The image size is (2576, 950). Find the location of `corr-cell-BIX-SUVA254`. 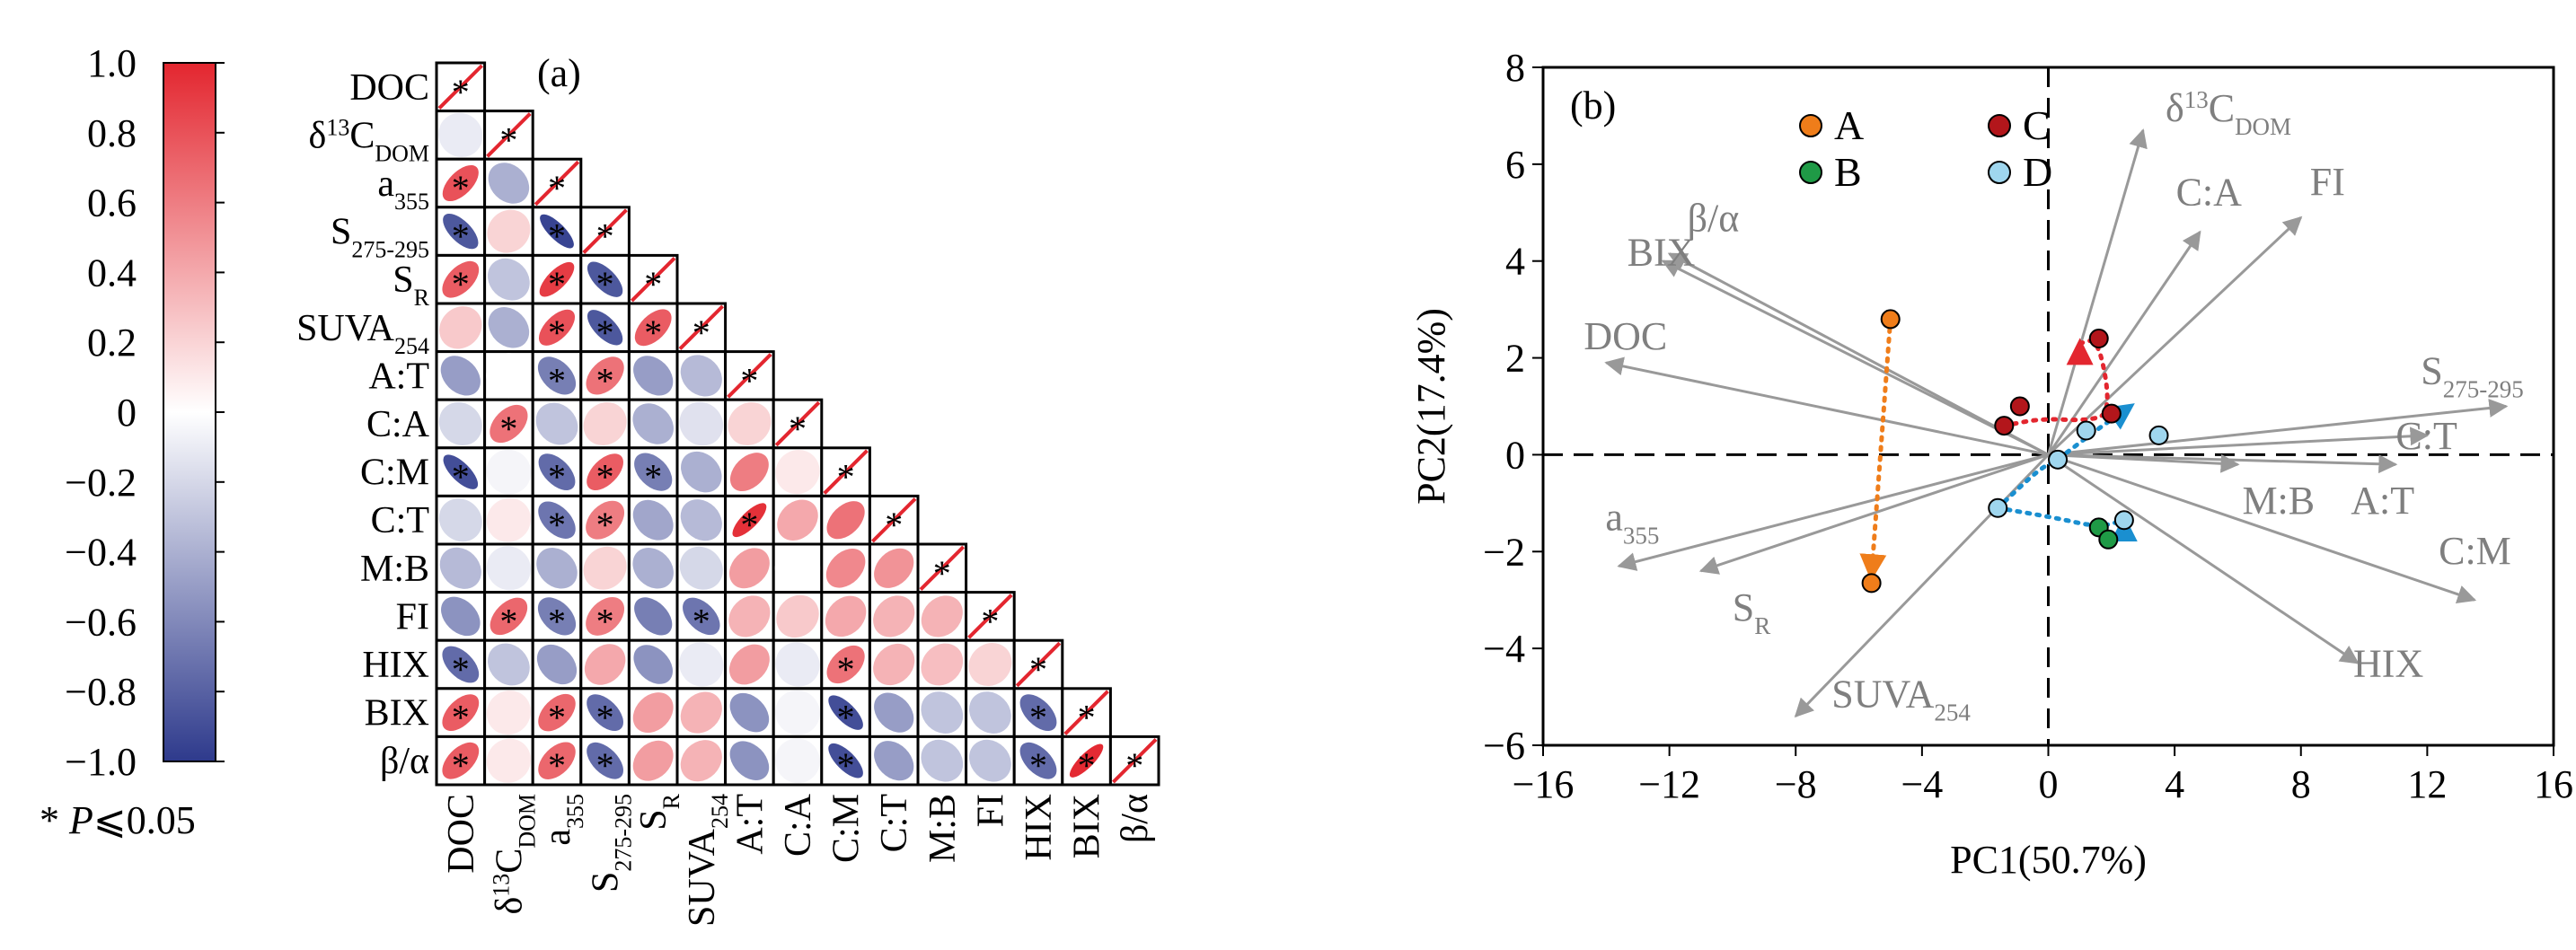

corr-cell-BIX-SUVA254 is located at coordinates (701, 712).